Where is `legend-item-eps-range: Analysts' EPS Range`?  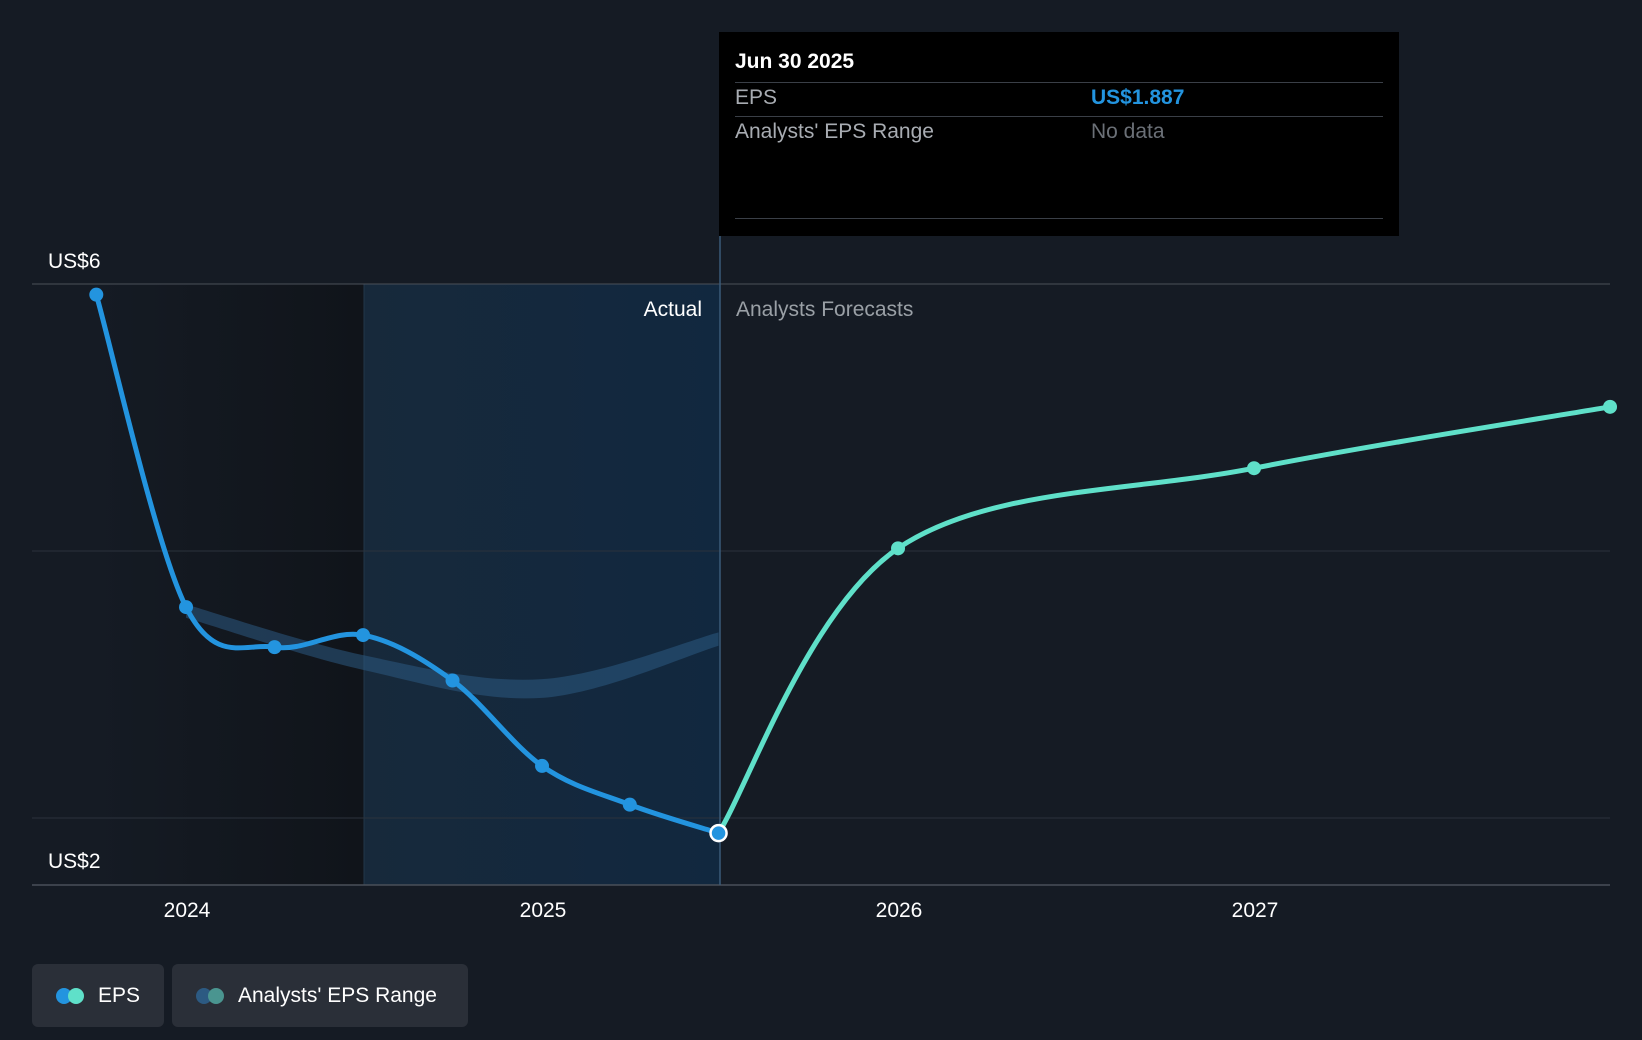
legend-item-eps-range: Analysts' EPS Range is located at coordinates (320, 995).